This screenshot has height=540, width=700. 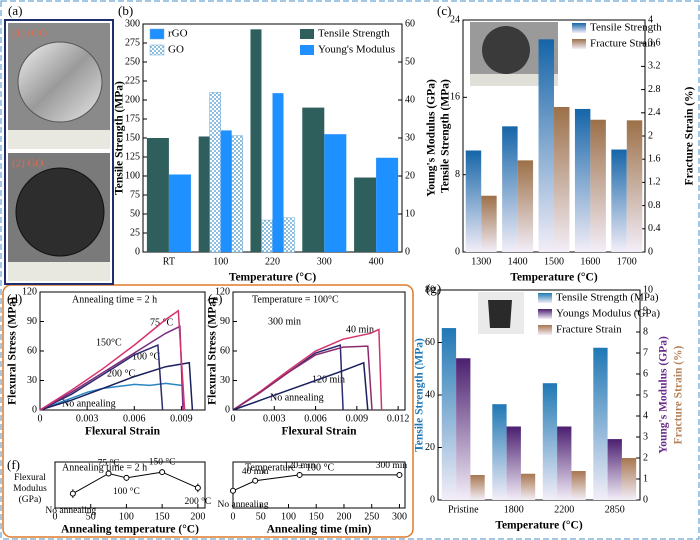 I want to click on point-label: No annealing, so click(x=243, y=505).